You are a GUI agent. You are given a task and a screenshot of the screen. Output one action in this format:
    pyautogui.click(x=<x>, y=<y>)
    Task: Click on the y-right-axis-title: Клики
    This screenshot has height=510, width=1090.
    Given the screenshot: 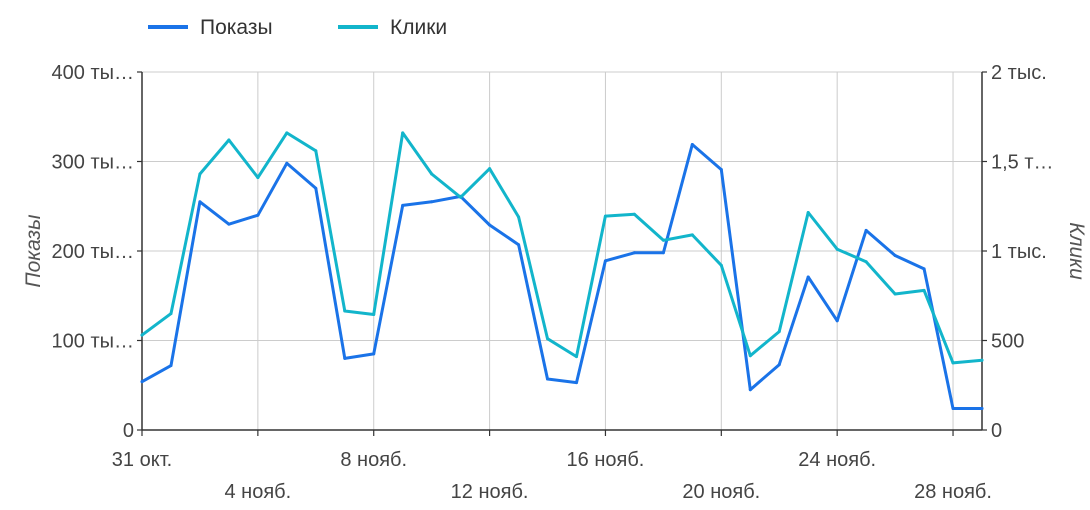 What is the action you would take?
    pyautogui.click(x=1076, y=251)
    